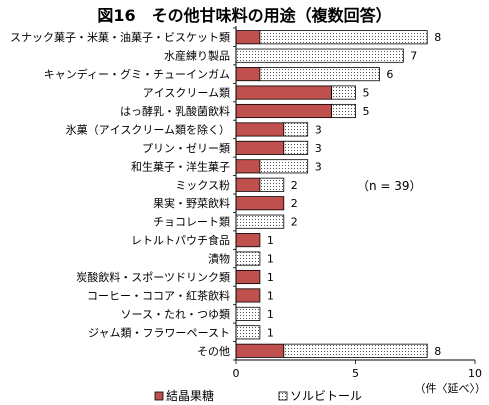 Image resolution: width=489 pixels, height=405 pixels. What do you see at coordinates (213, 351) in the screenshot?
I see `category-label: その他` at bounding box center [213, 351].